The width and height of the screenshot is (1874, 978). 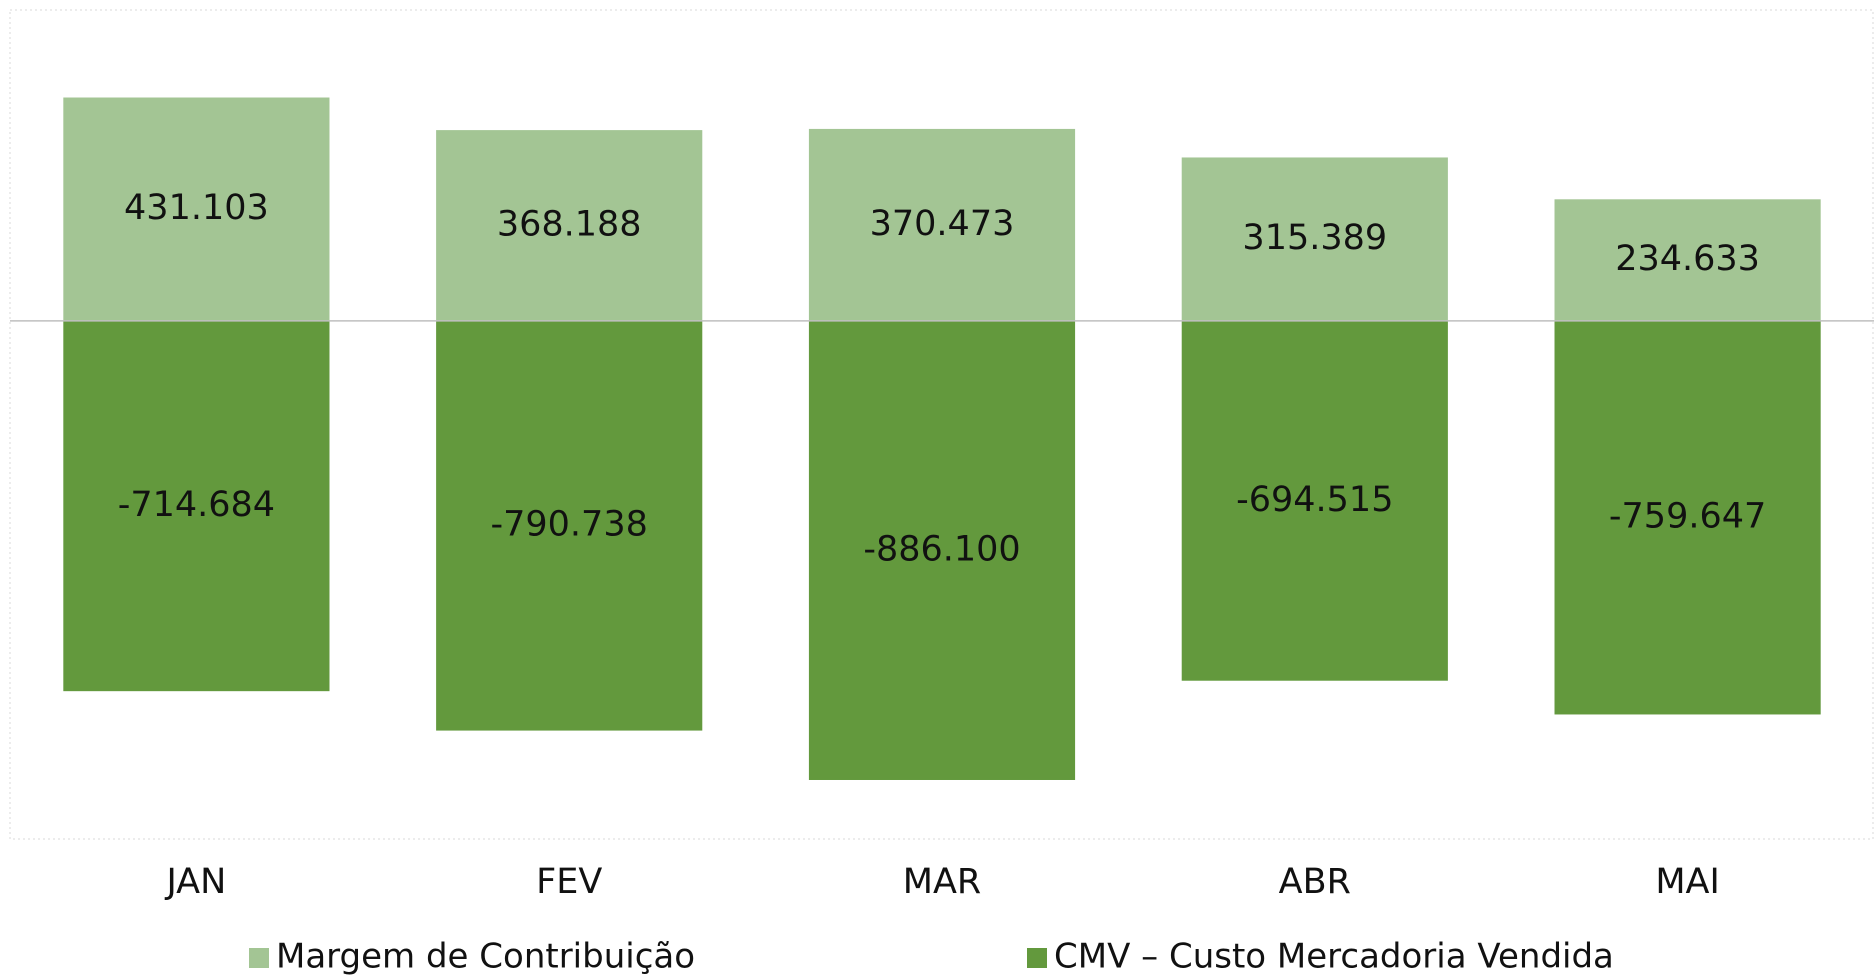 What do you see at coordinates (1687, 882) in the screenshot?
I see `x-tick-label: MAI` at bounding box center [1687, 882].